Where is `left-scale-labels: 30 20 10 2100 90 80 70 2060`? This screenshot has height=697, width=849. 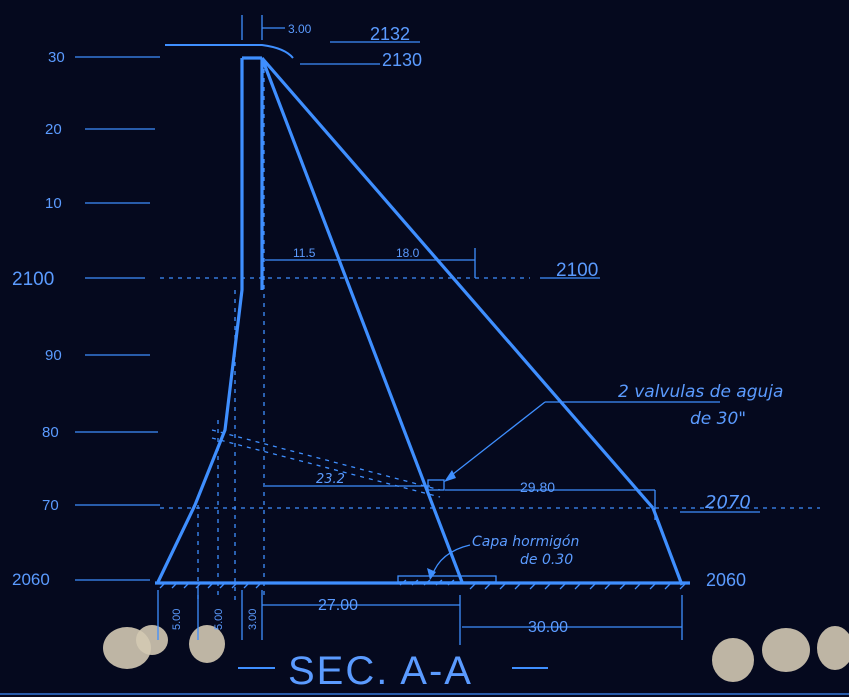
left-scale-labels: 30 20 10 2100 90 80 70 2060 is located at coordinates (38, 319).